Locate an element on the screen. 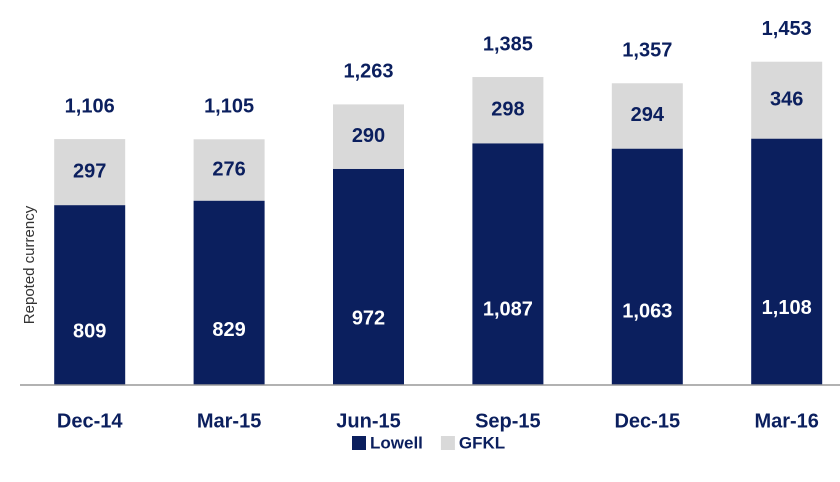 The image size is (840, 482). data-label: 809 is located at coordinates (89, 331).